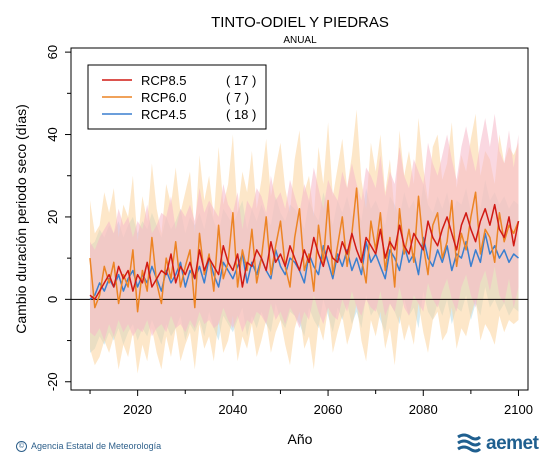 This screenshot has width=550, height=462. Describe the element at coordinates (304, 266) in the screenshot. I see `series-line-rcp45` at that location.